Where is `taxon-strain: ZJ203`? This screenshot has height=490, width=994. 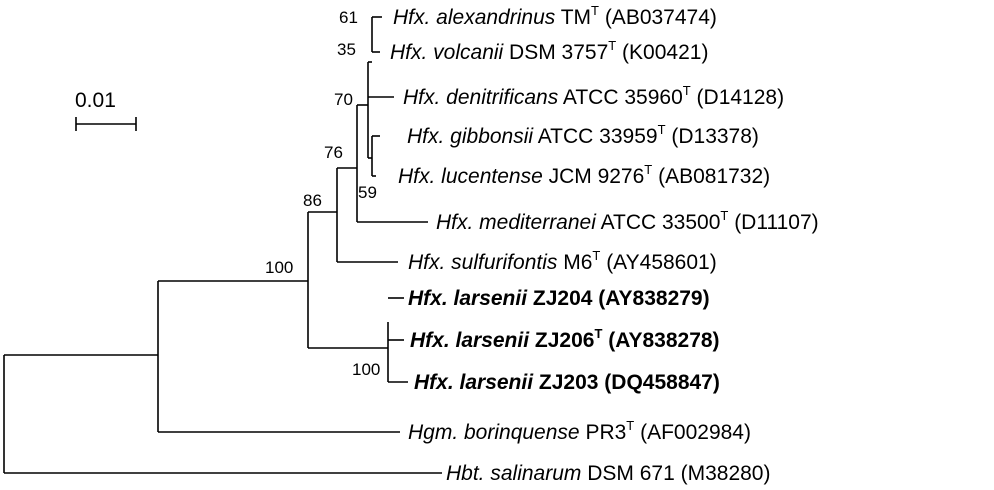 taxon-strain: ZJ203 is located at coordinates (565, 382).